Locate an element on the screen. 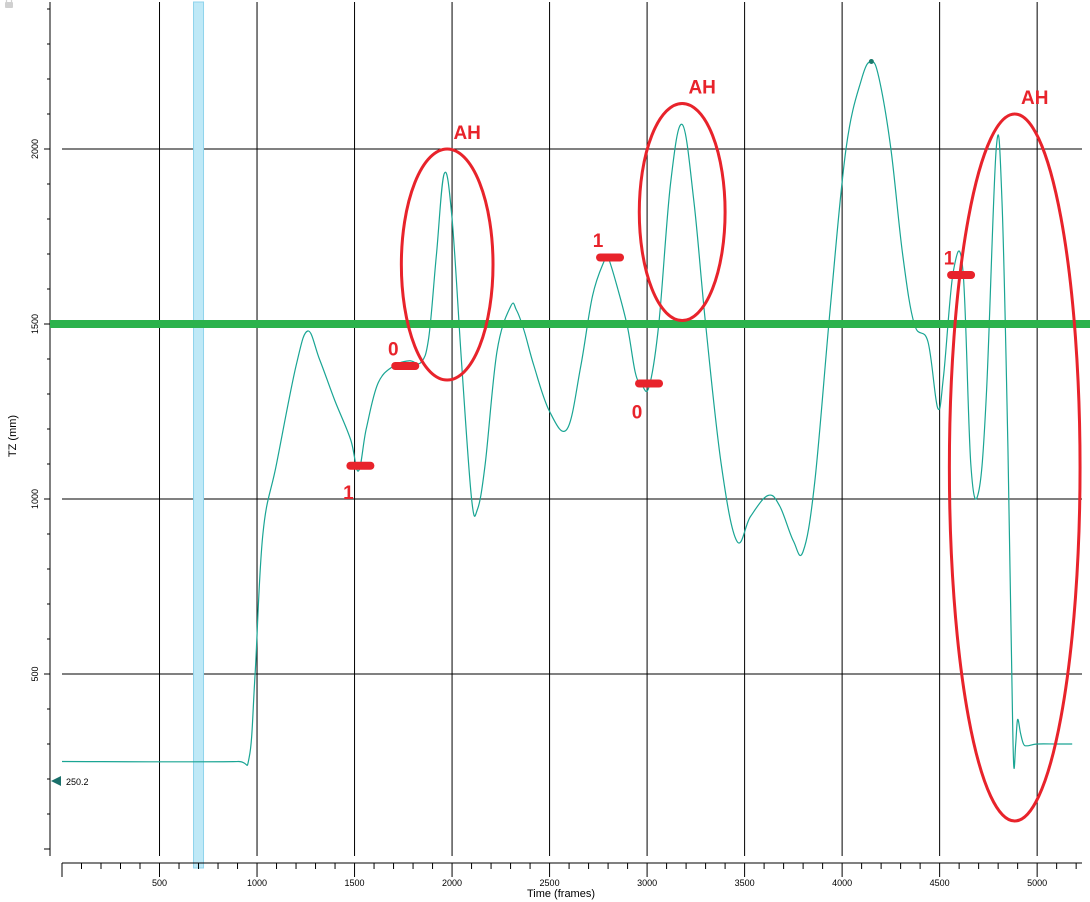 Image resolution: width=1090 pixels, height=902 pixels. y-axis-title: TZ (mm) is located at coordinates (13, 436).